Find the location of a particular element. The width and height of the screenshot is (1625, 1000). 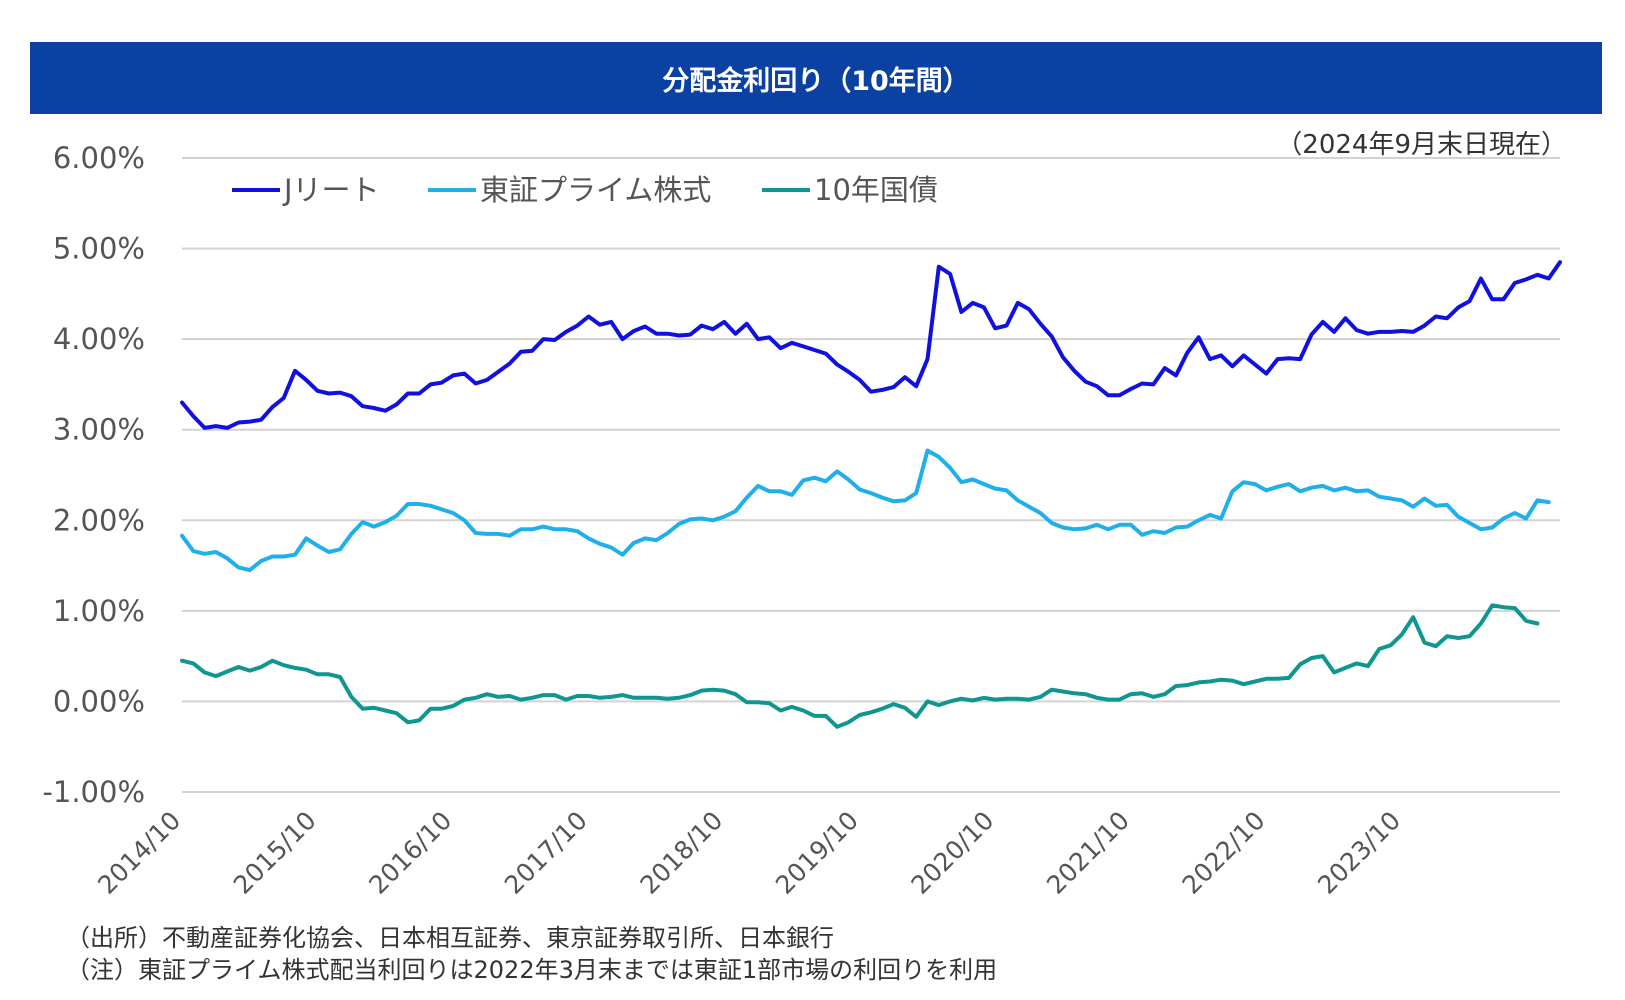

x-tick-label: 2023/10 is located at coordinates (1359, 853).